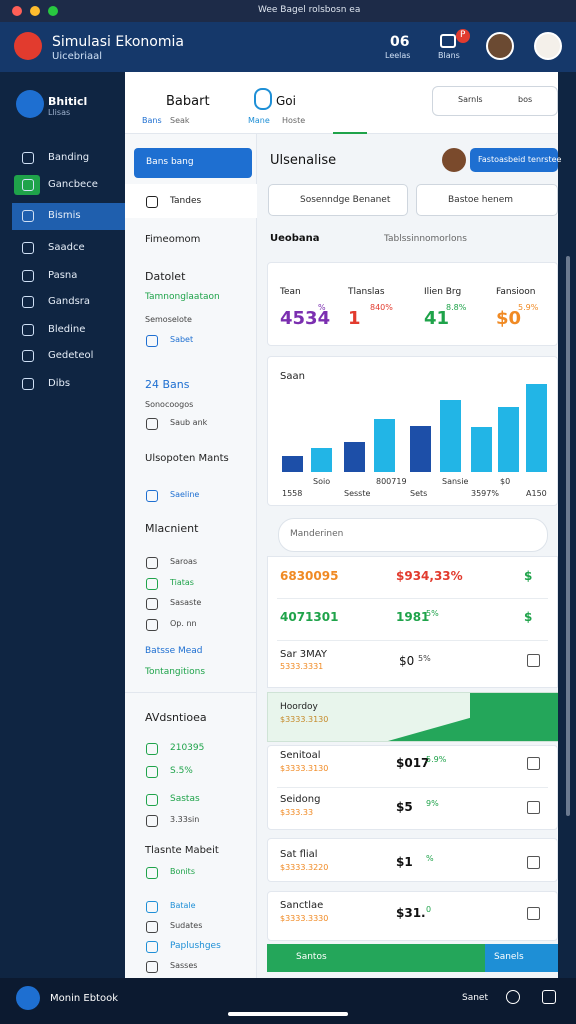 The height and width of the screenshot is (1024, 576). I want to click on nav-item: Gancbece, so click(73, 184).